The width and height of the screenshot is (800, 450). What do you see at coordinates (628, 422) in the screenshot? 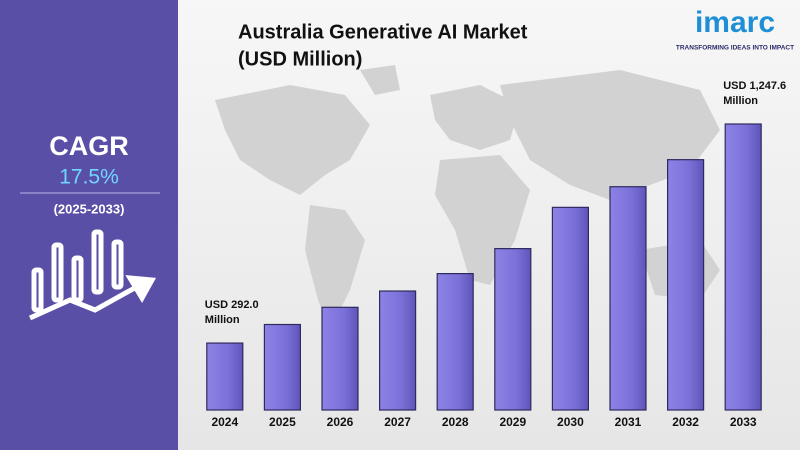
I see `x-tick-label: 2031` at bounding box center [628, 422].